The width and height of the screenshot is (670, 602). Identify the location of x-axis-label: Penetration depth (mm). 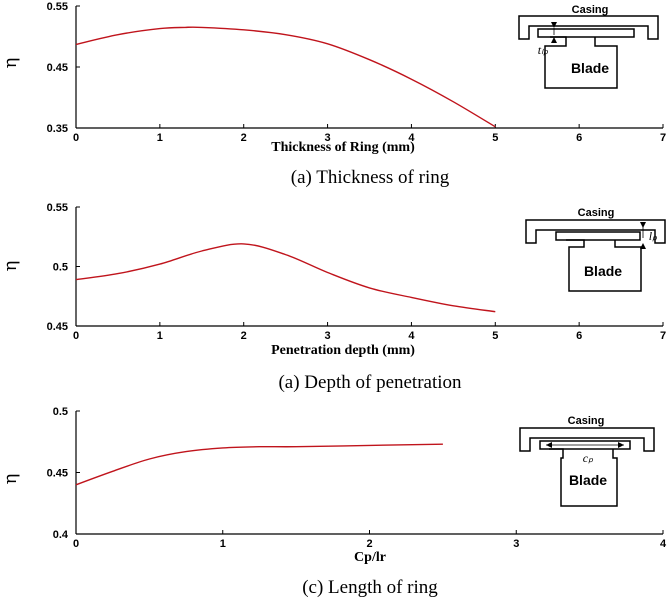
(343, 350).